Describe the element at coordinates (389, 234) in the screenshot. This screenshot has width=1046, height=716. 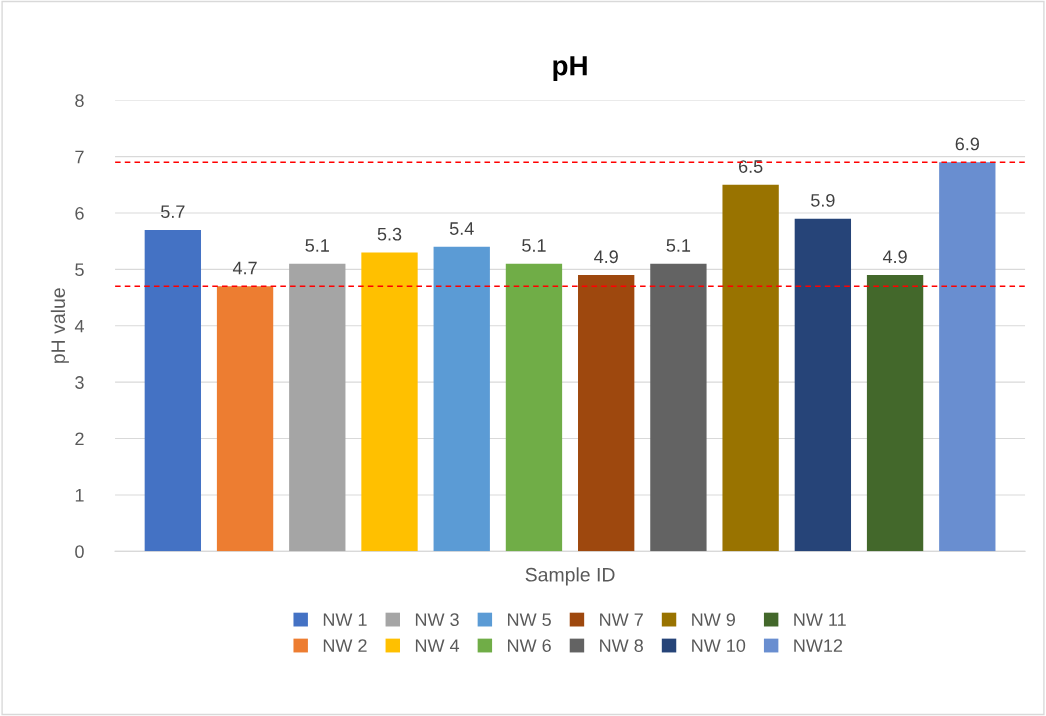
I see `data-label: 5.3` at that location.